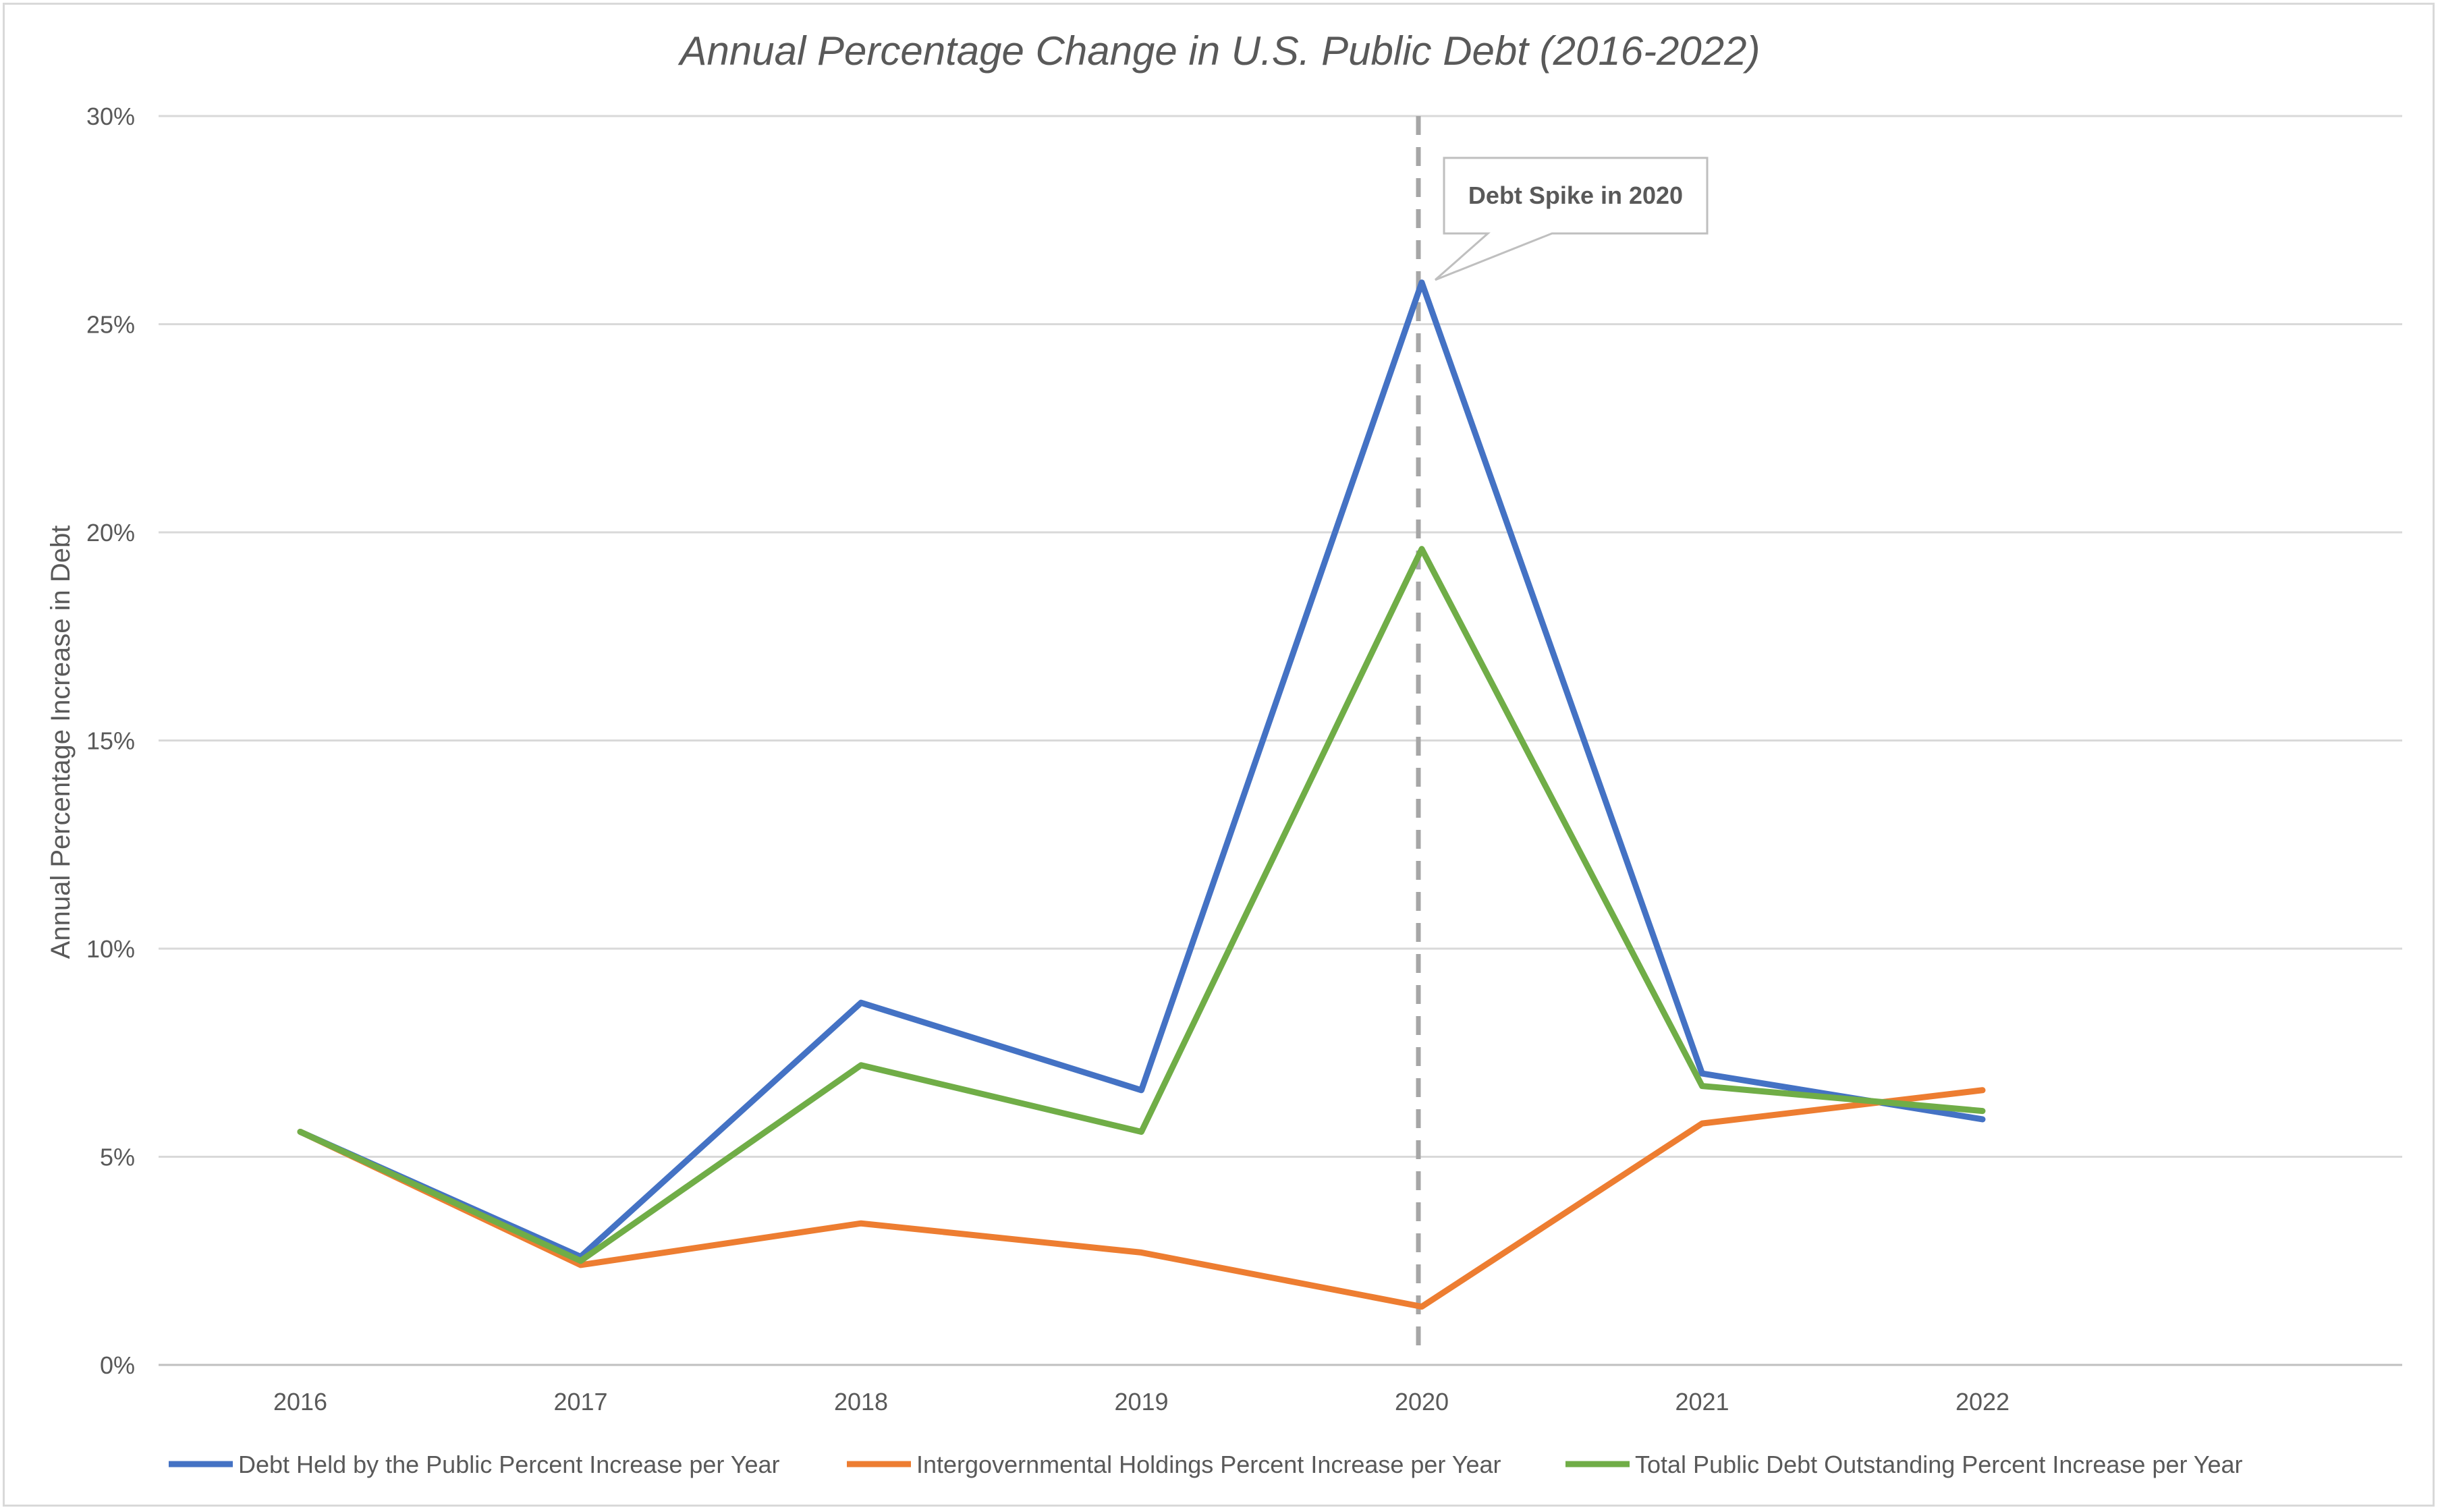  Describe the element at coordinates (110, 116) in the screenshot. I see `y-tick-label: 30%` at that location.